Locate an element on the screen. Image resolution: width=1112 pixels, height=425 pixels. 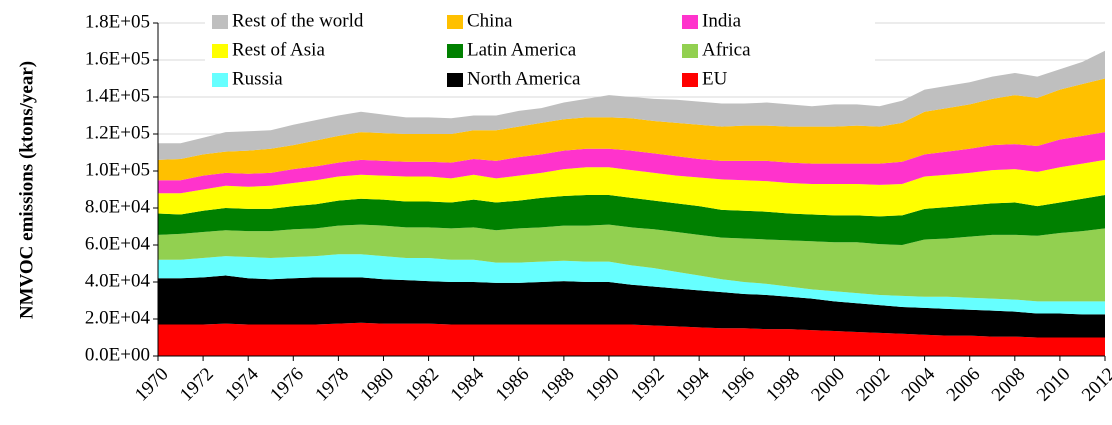
legend-label: Rest of the world is located at coordinates (298, 20).